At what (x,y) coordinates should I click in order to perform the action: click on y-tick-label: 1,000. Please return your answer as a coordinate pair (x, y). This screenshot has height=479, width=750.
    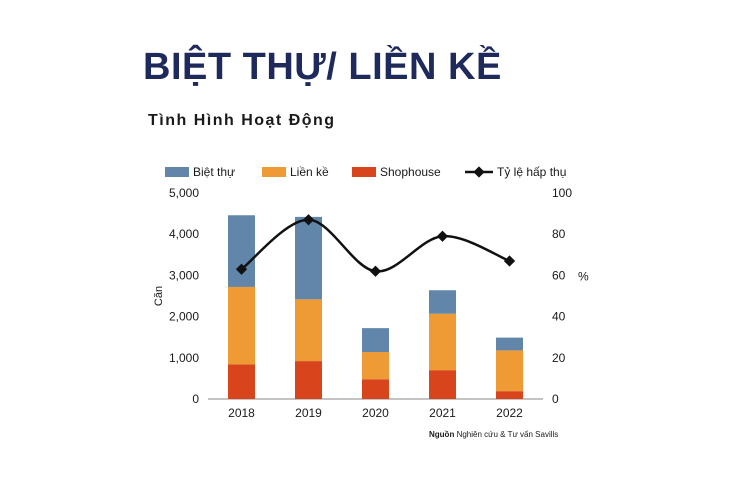
    Looking at the image, I should click on (184, 358).